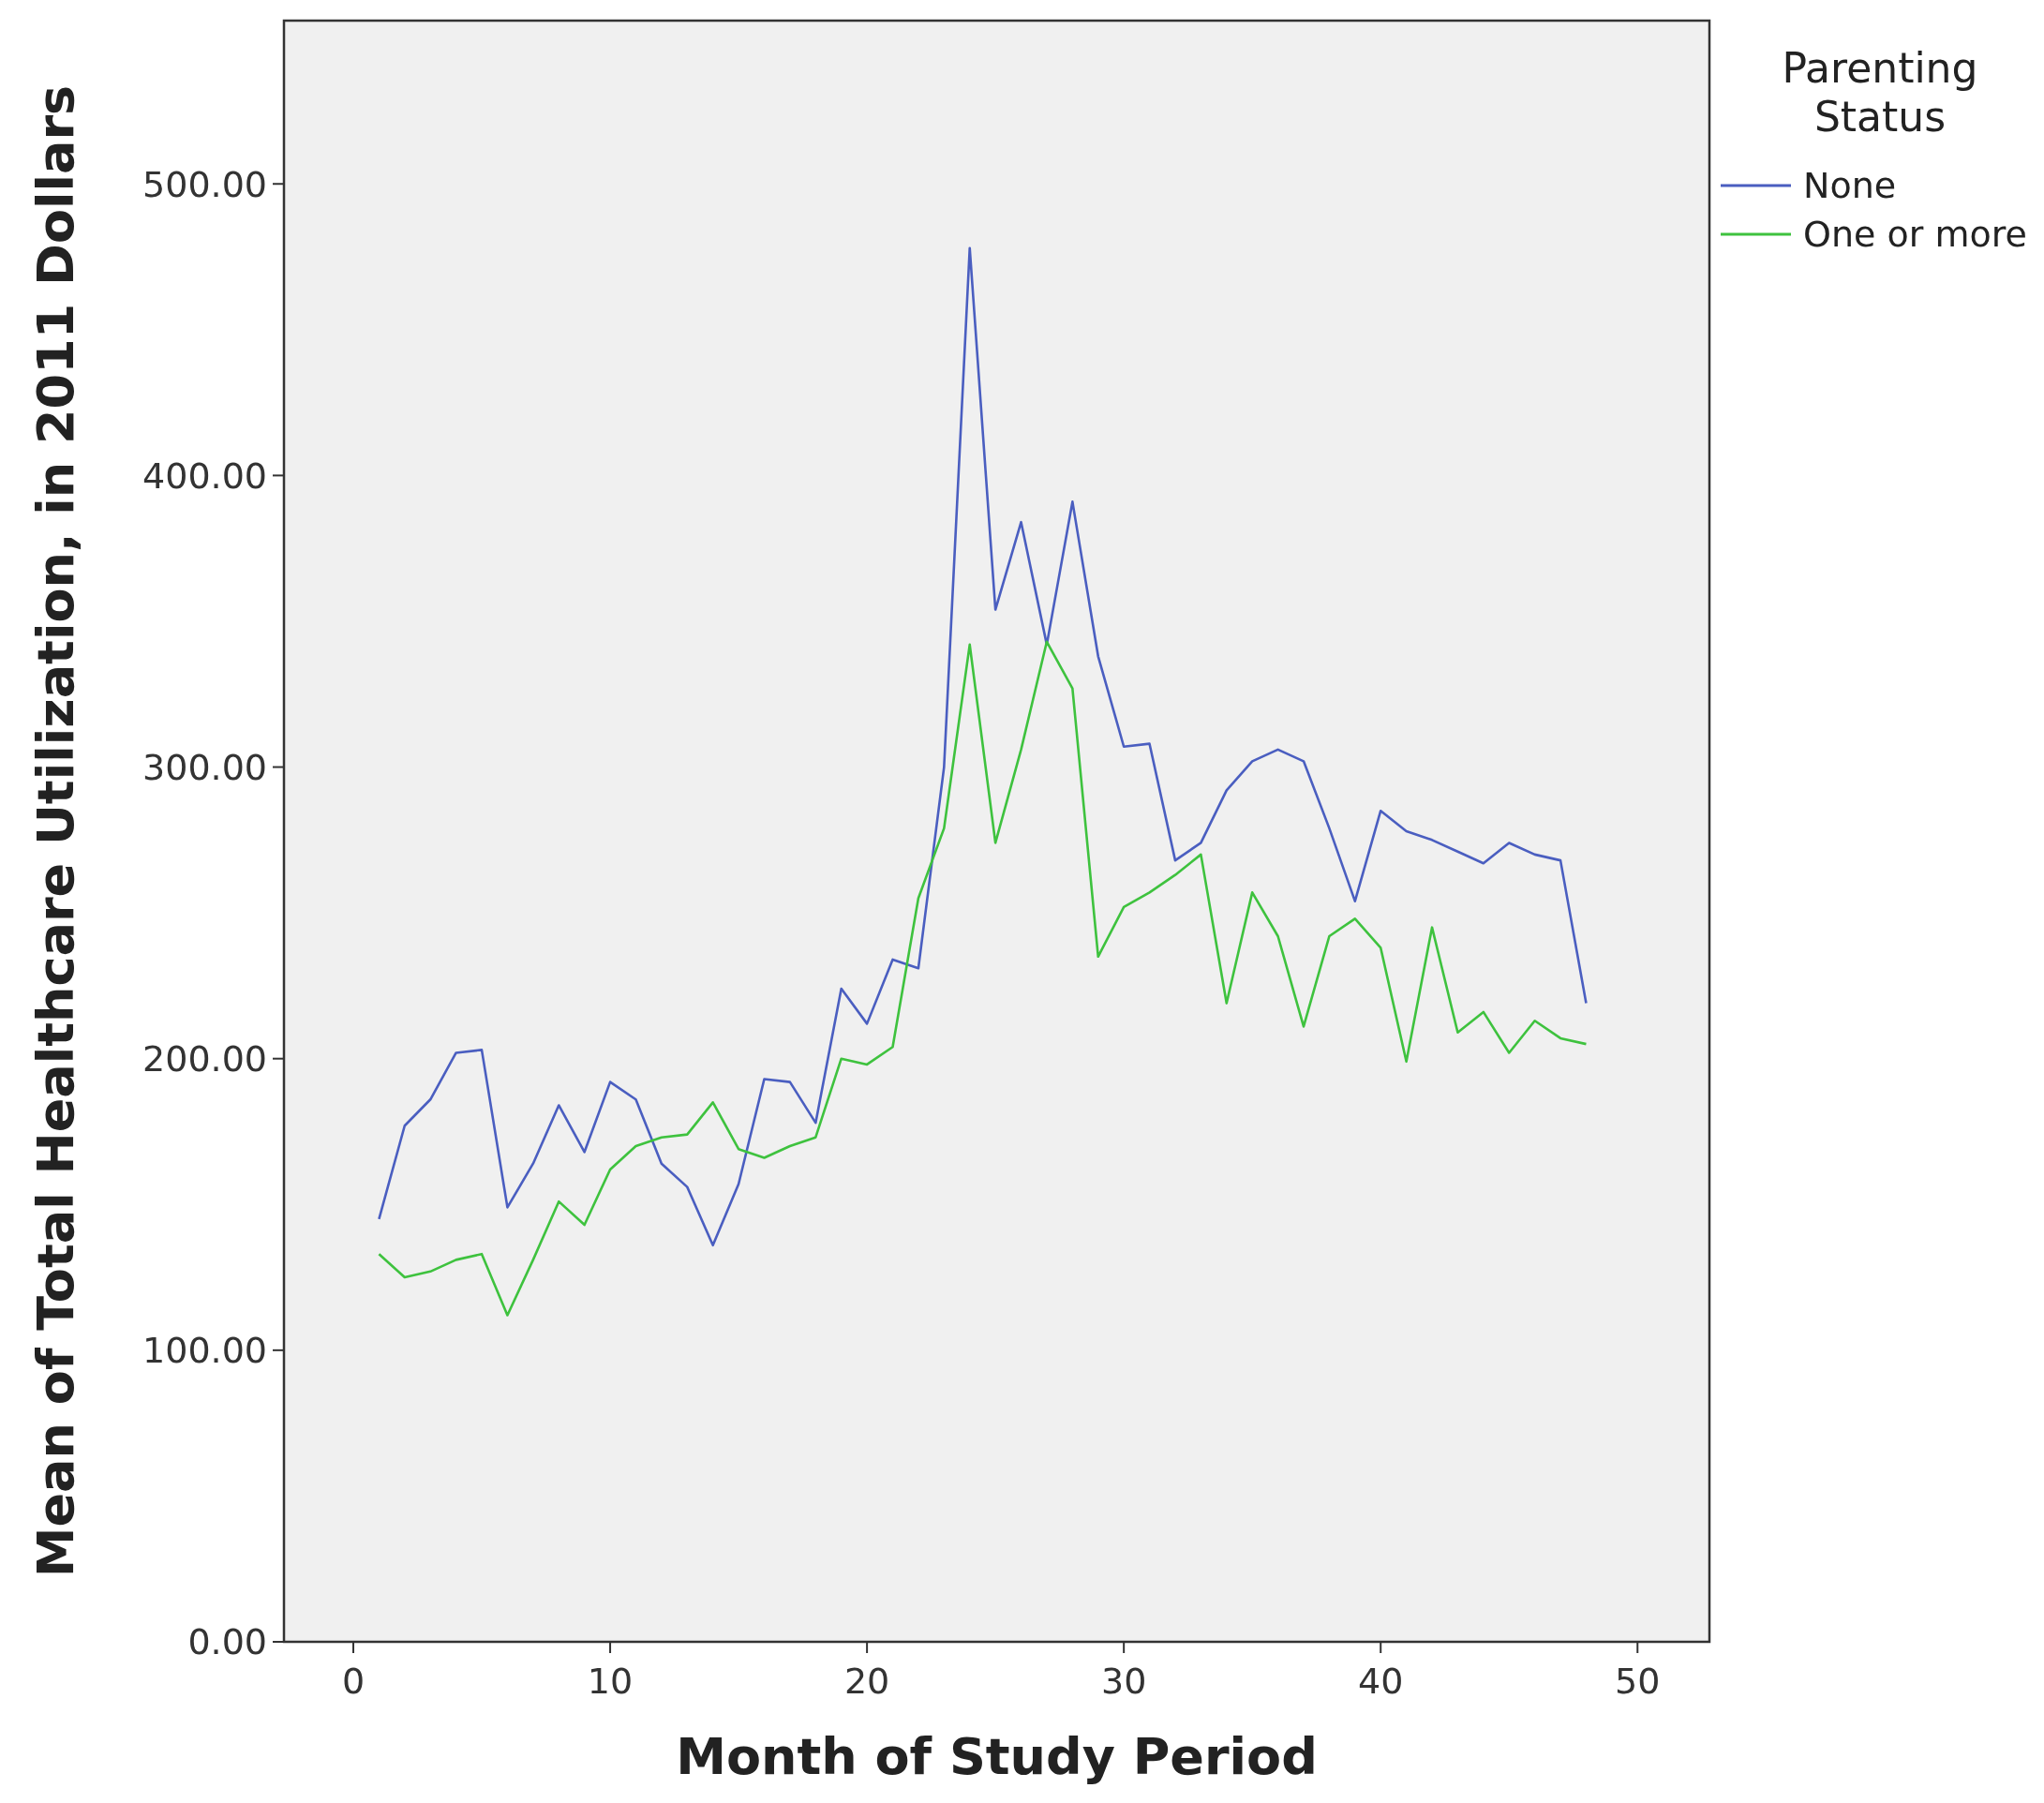 The width and height of the screenshot is (2044, 1803). What do you see at coordinates (1850, 186) in the screenshot?
I see `legend-label: None` at bounding box center [1850, 186].